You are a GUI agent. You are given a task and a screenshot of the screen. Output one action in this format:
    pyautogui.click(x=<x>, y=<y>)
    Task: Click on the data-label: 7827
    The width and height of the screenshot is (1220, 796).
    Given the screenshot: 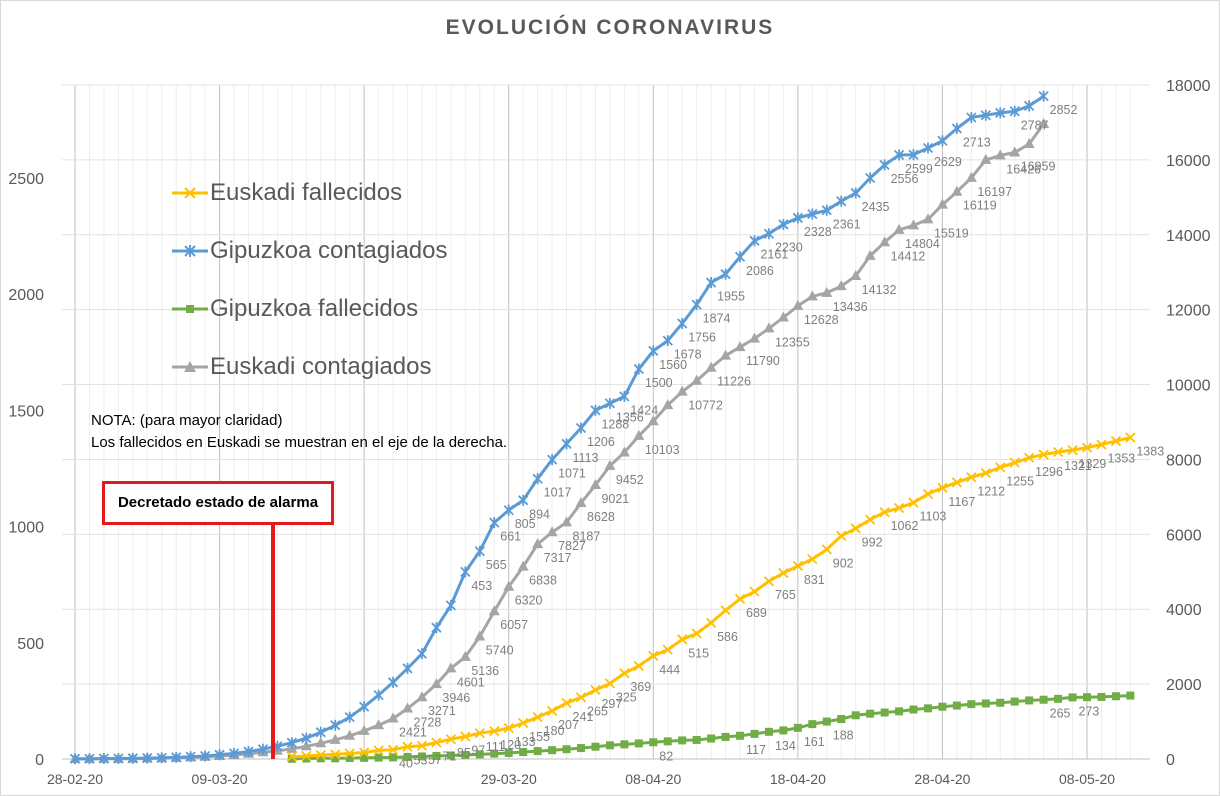 What is the action you would take?
    pyautogui.click(x=572, y=546)
    